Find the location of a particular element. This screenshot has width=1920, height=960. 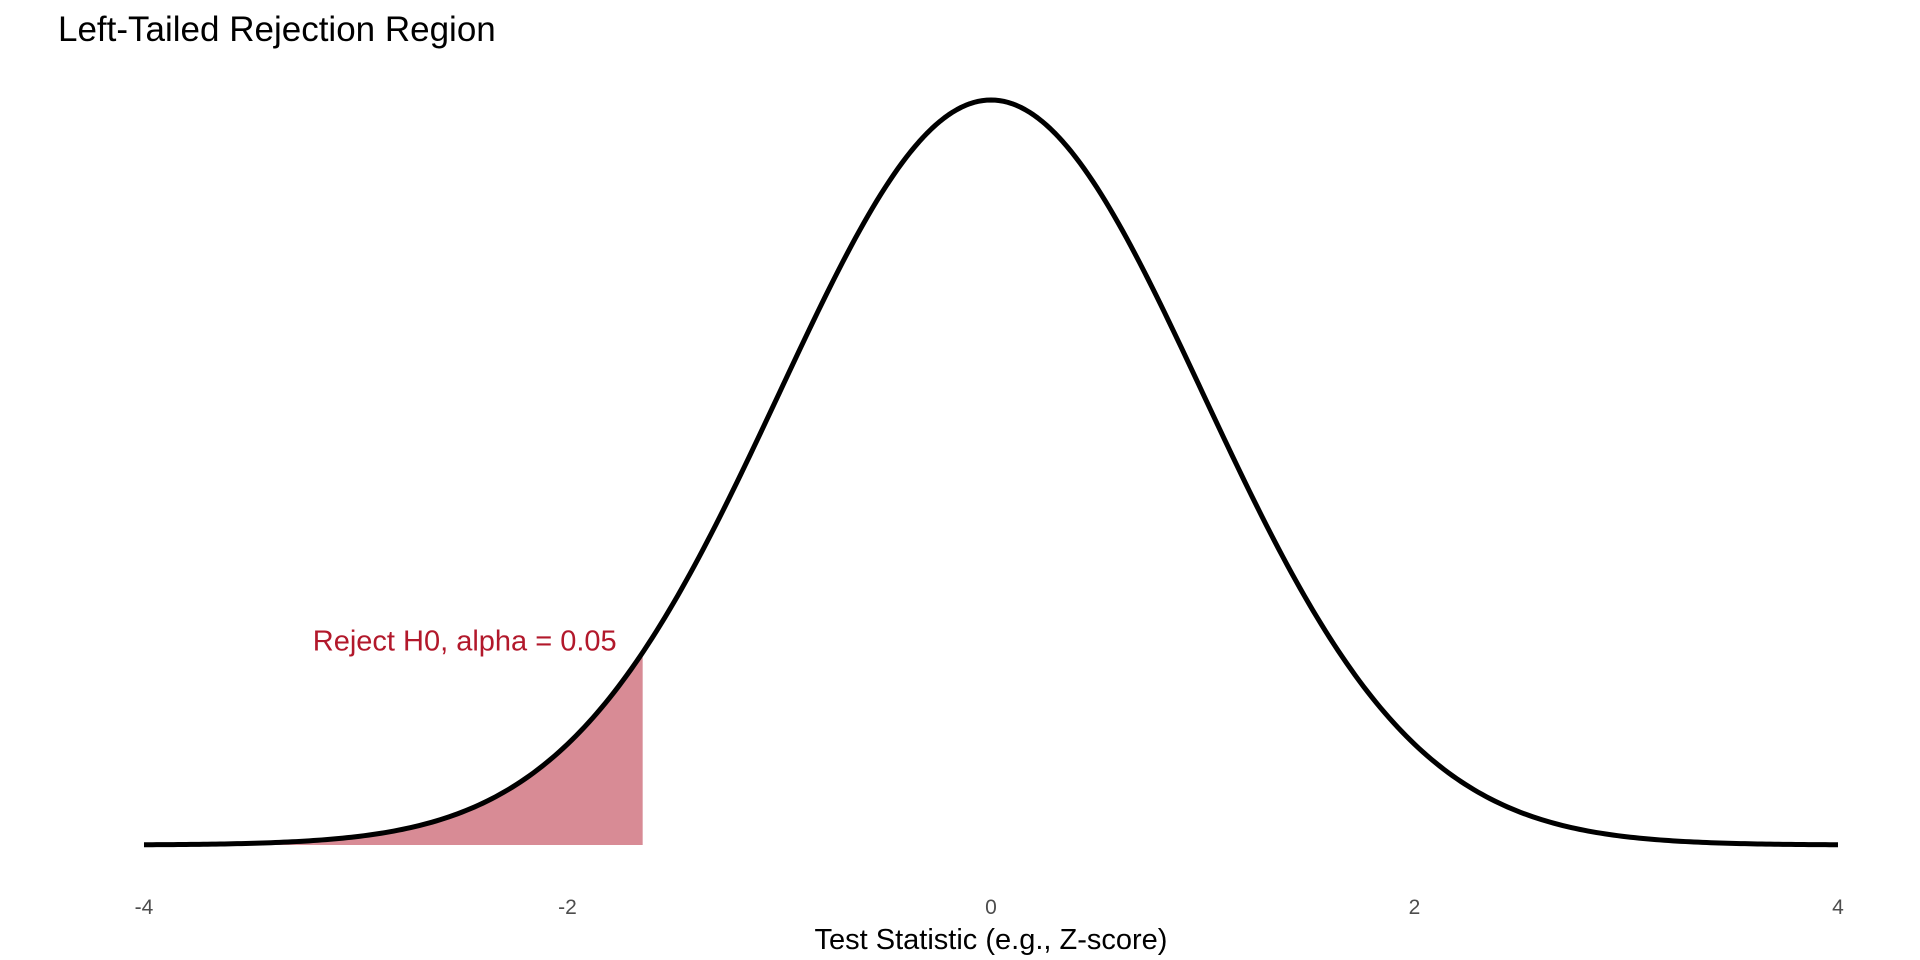

x-axis-ticks: -4 -2 0 2 4 is located at coordinates (990, 907).